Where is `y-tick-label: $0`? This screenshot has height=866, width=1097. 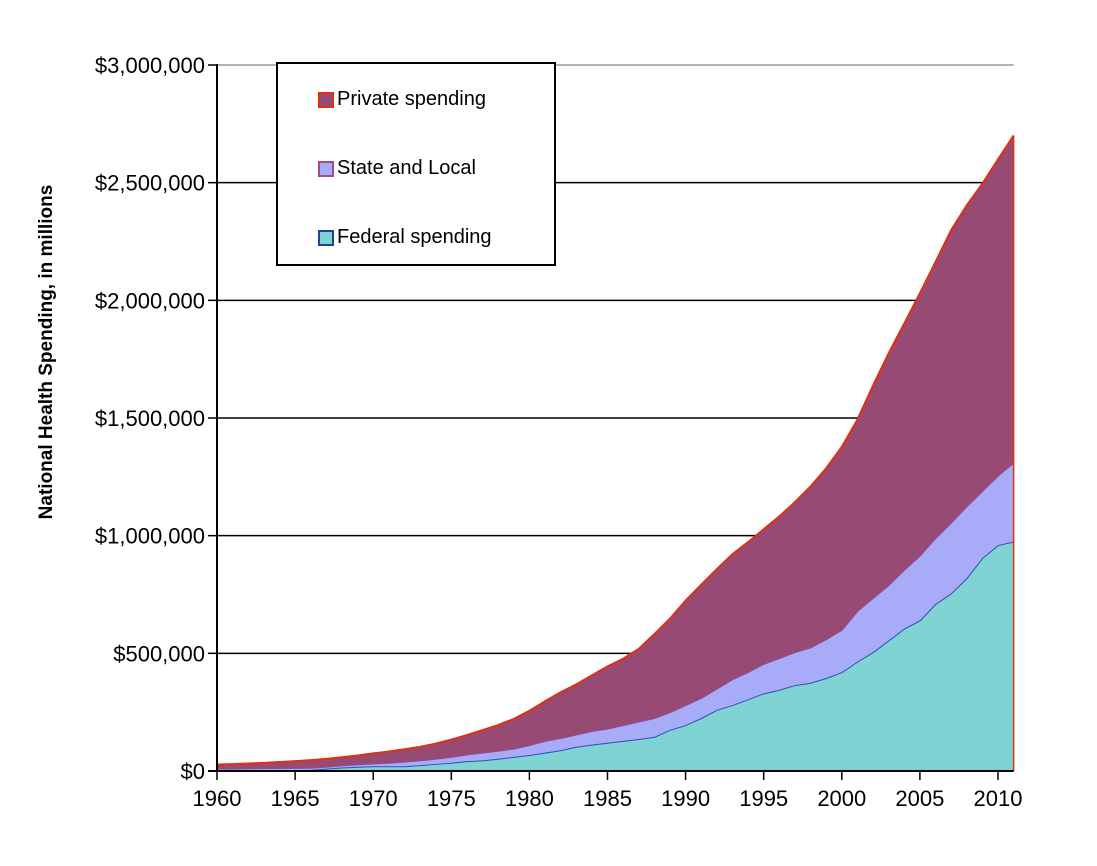
y-tick-label: $0 is located at coordinates (193, 771).